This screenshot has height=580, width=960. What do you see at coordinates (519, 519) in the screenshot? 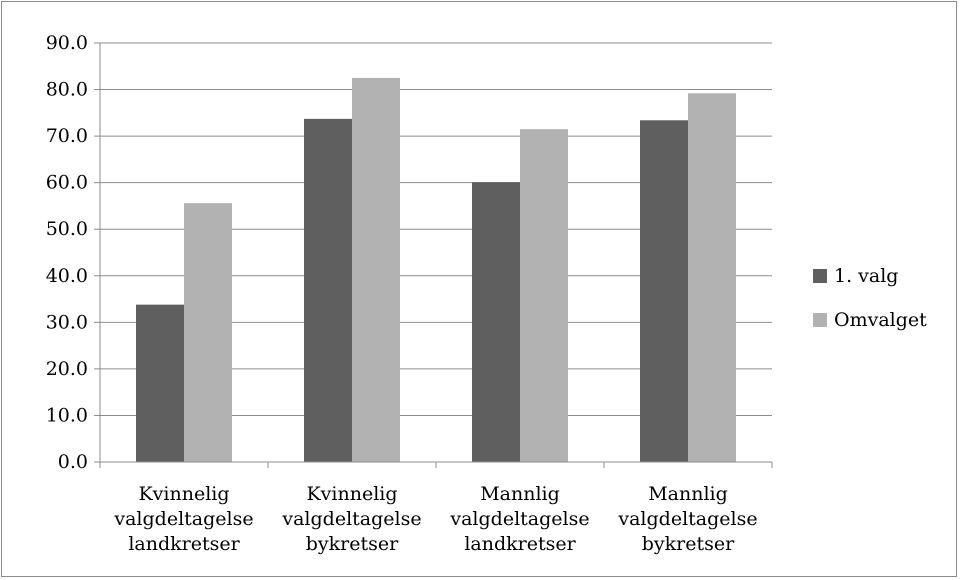
I see `x-category-label: Mannlig valgdeltagelse landkretser` at bounding box center [519, 519].